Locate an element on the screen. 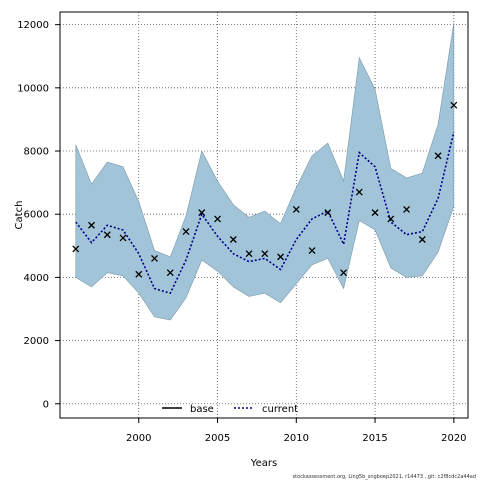  y-tick-label: 4000 is located at coordinates (36, 278).